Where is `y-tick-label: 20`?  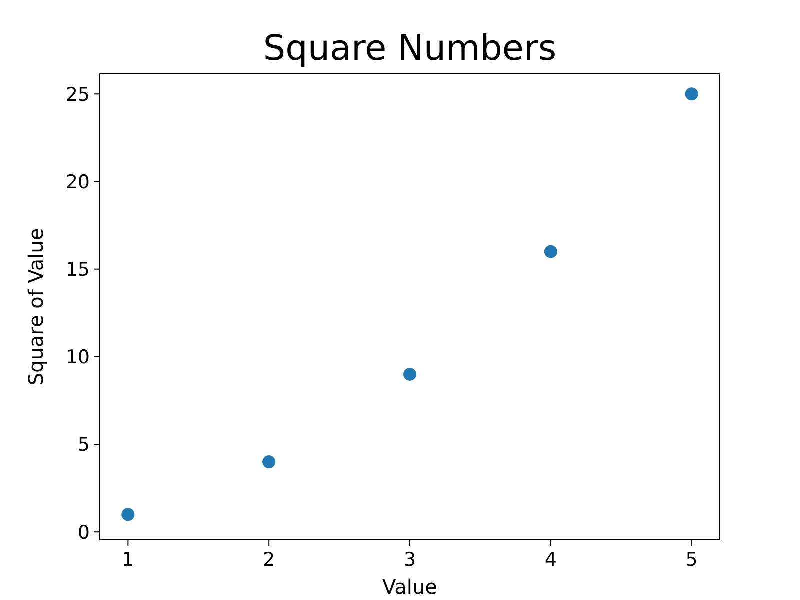
y-tick-label: 20 is located at coordinates (78, 182).